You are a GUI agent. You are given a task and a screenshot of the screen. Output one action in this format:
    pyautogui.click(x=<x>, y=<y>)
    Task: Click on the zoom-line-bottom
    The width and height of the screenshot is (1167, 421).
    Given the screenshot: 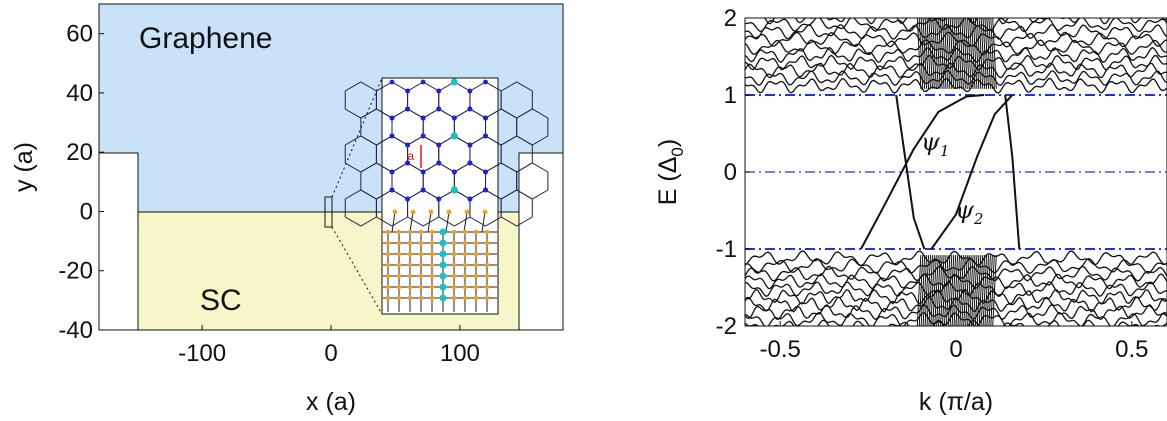 What is the action you would take?
    pyautogui.click(x=357, y=270)
    